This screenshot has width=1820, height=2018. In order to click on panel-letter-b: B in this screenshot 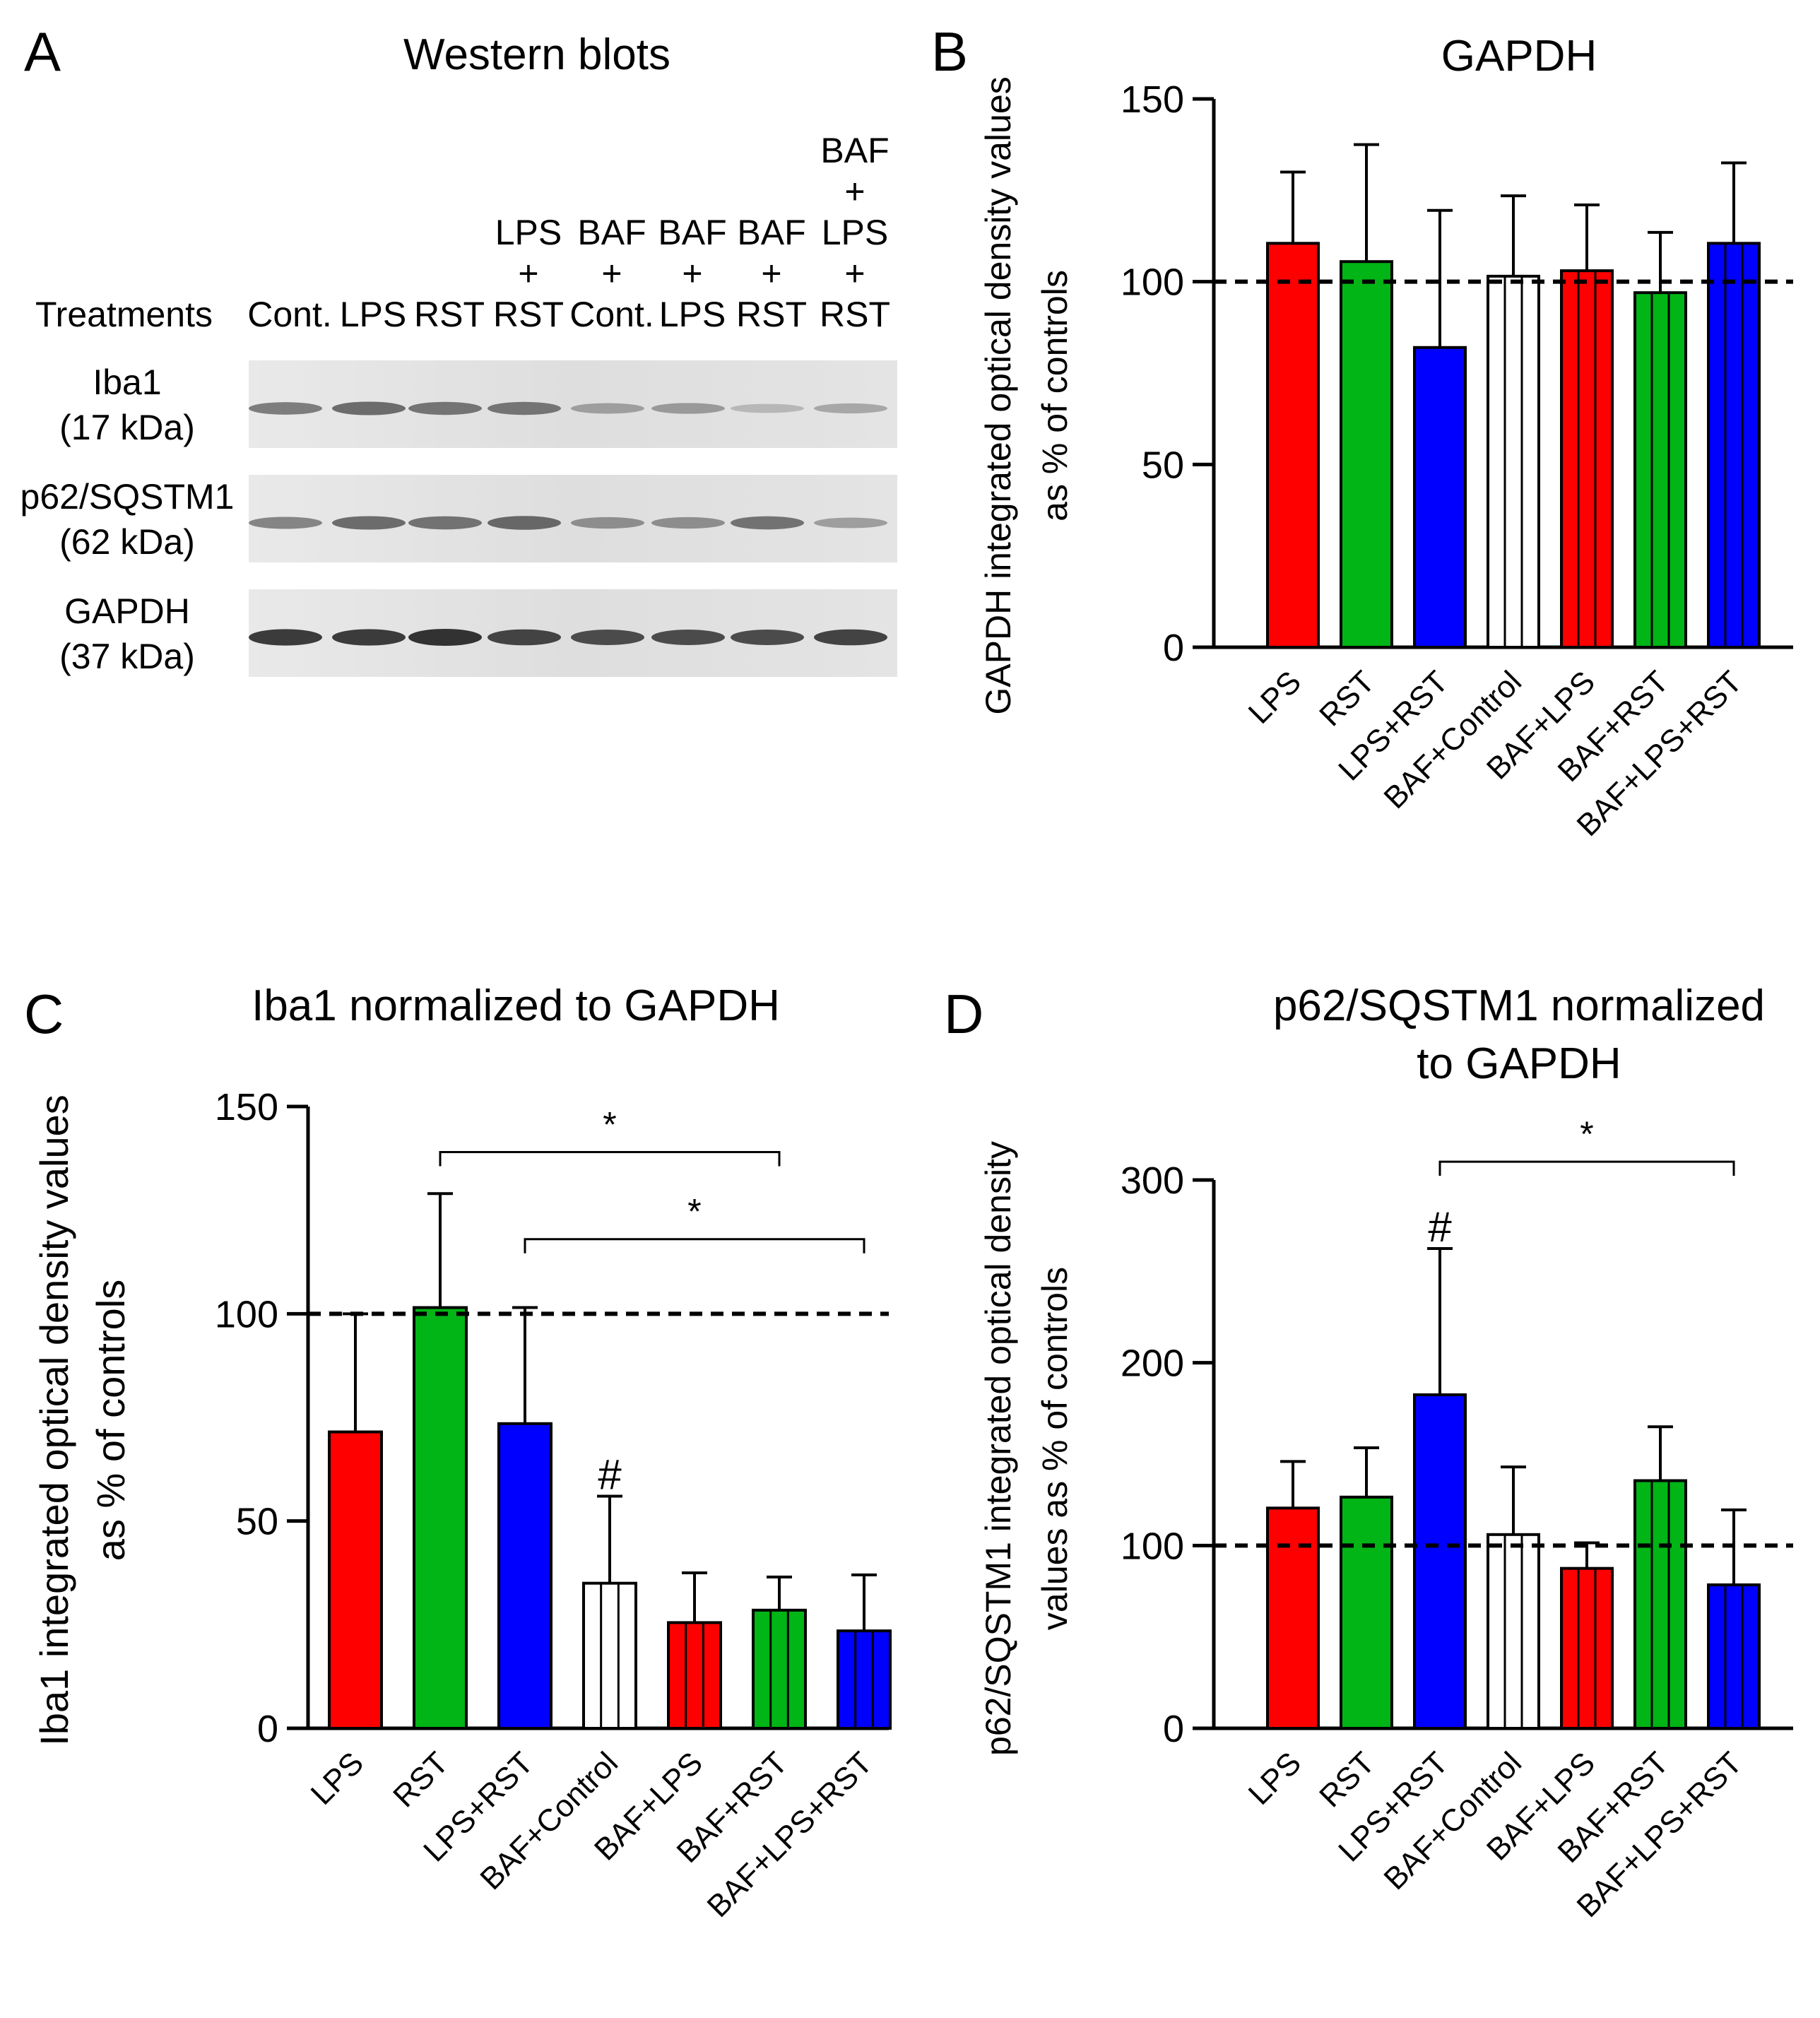, I will do `click(949, 51)`.